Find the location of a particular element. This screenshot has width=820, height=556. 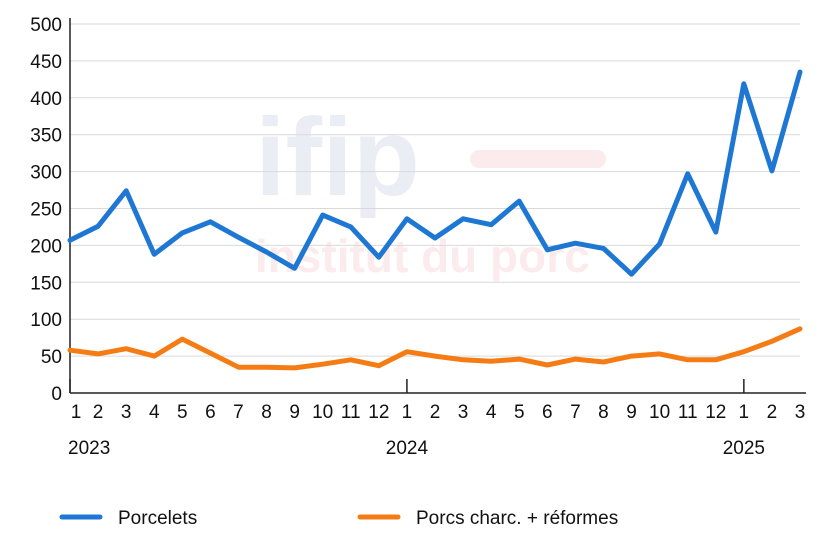

year-label: 2025 is located at coordinates (744, 448).